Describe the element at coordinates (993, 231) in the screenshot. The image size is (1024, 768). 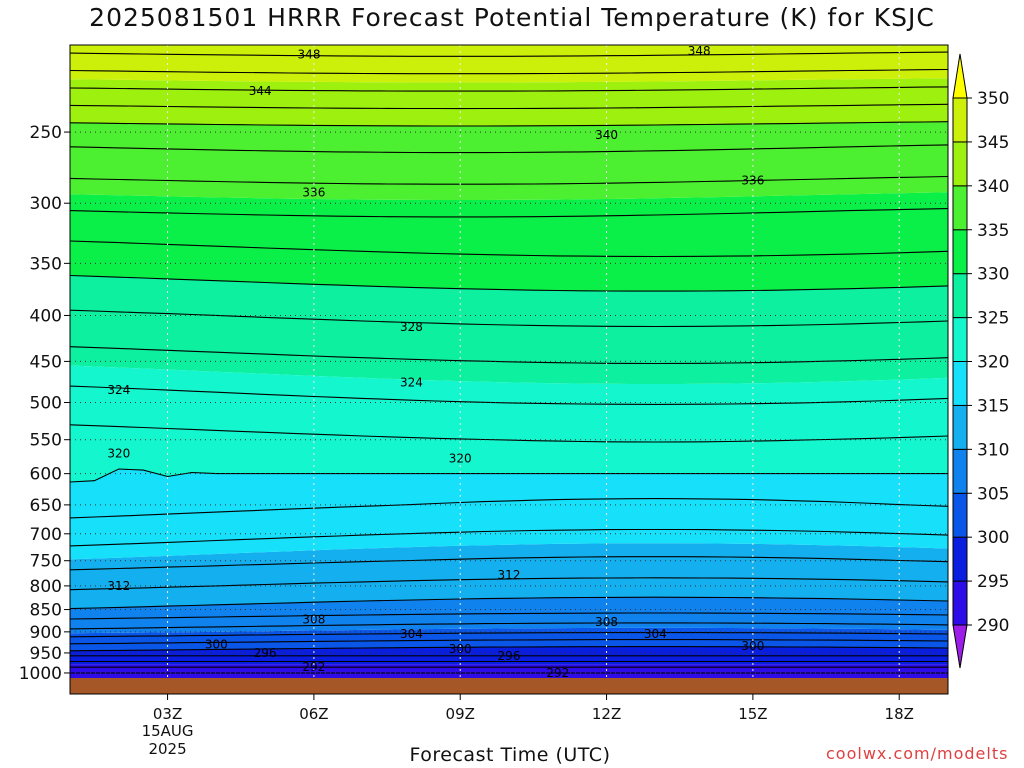
I see `colorbar-label: 335` at that location.